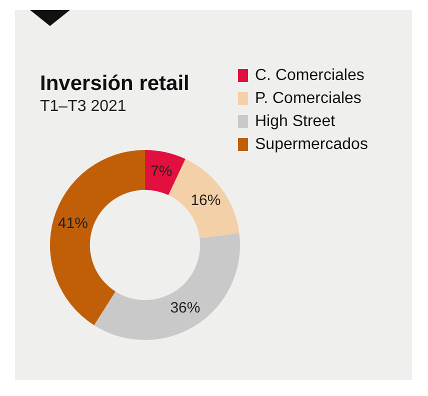  Describe the element at coordinates (73, 223) in the screenshot. I see `data-label: 41%` at that location.